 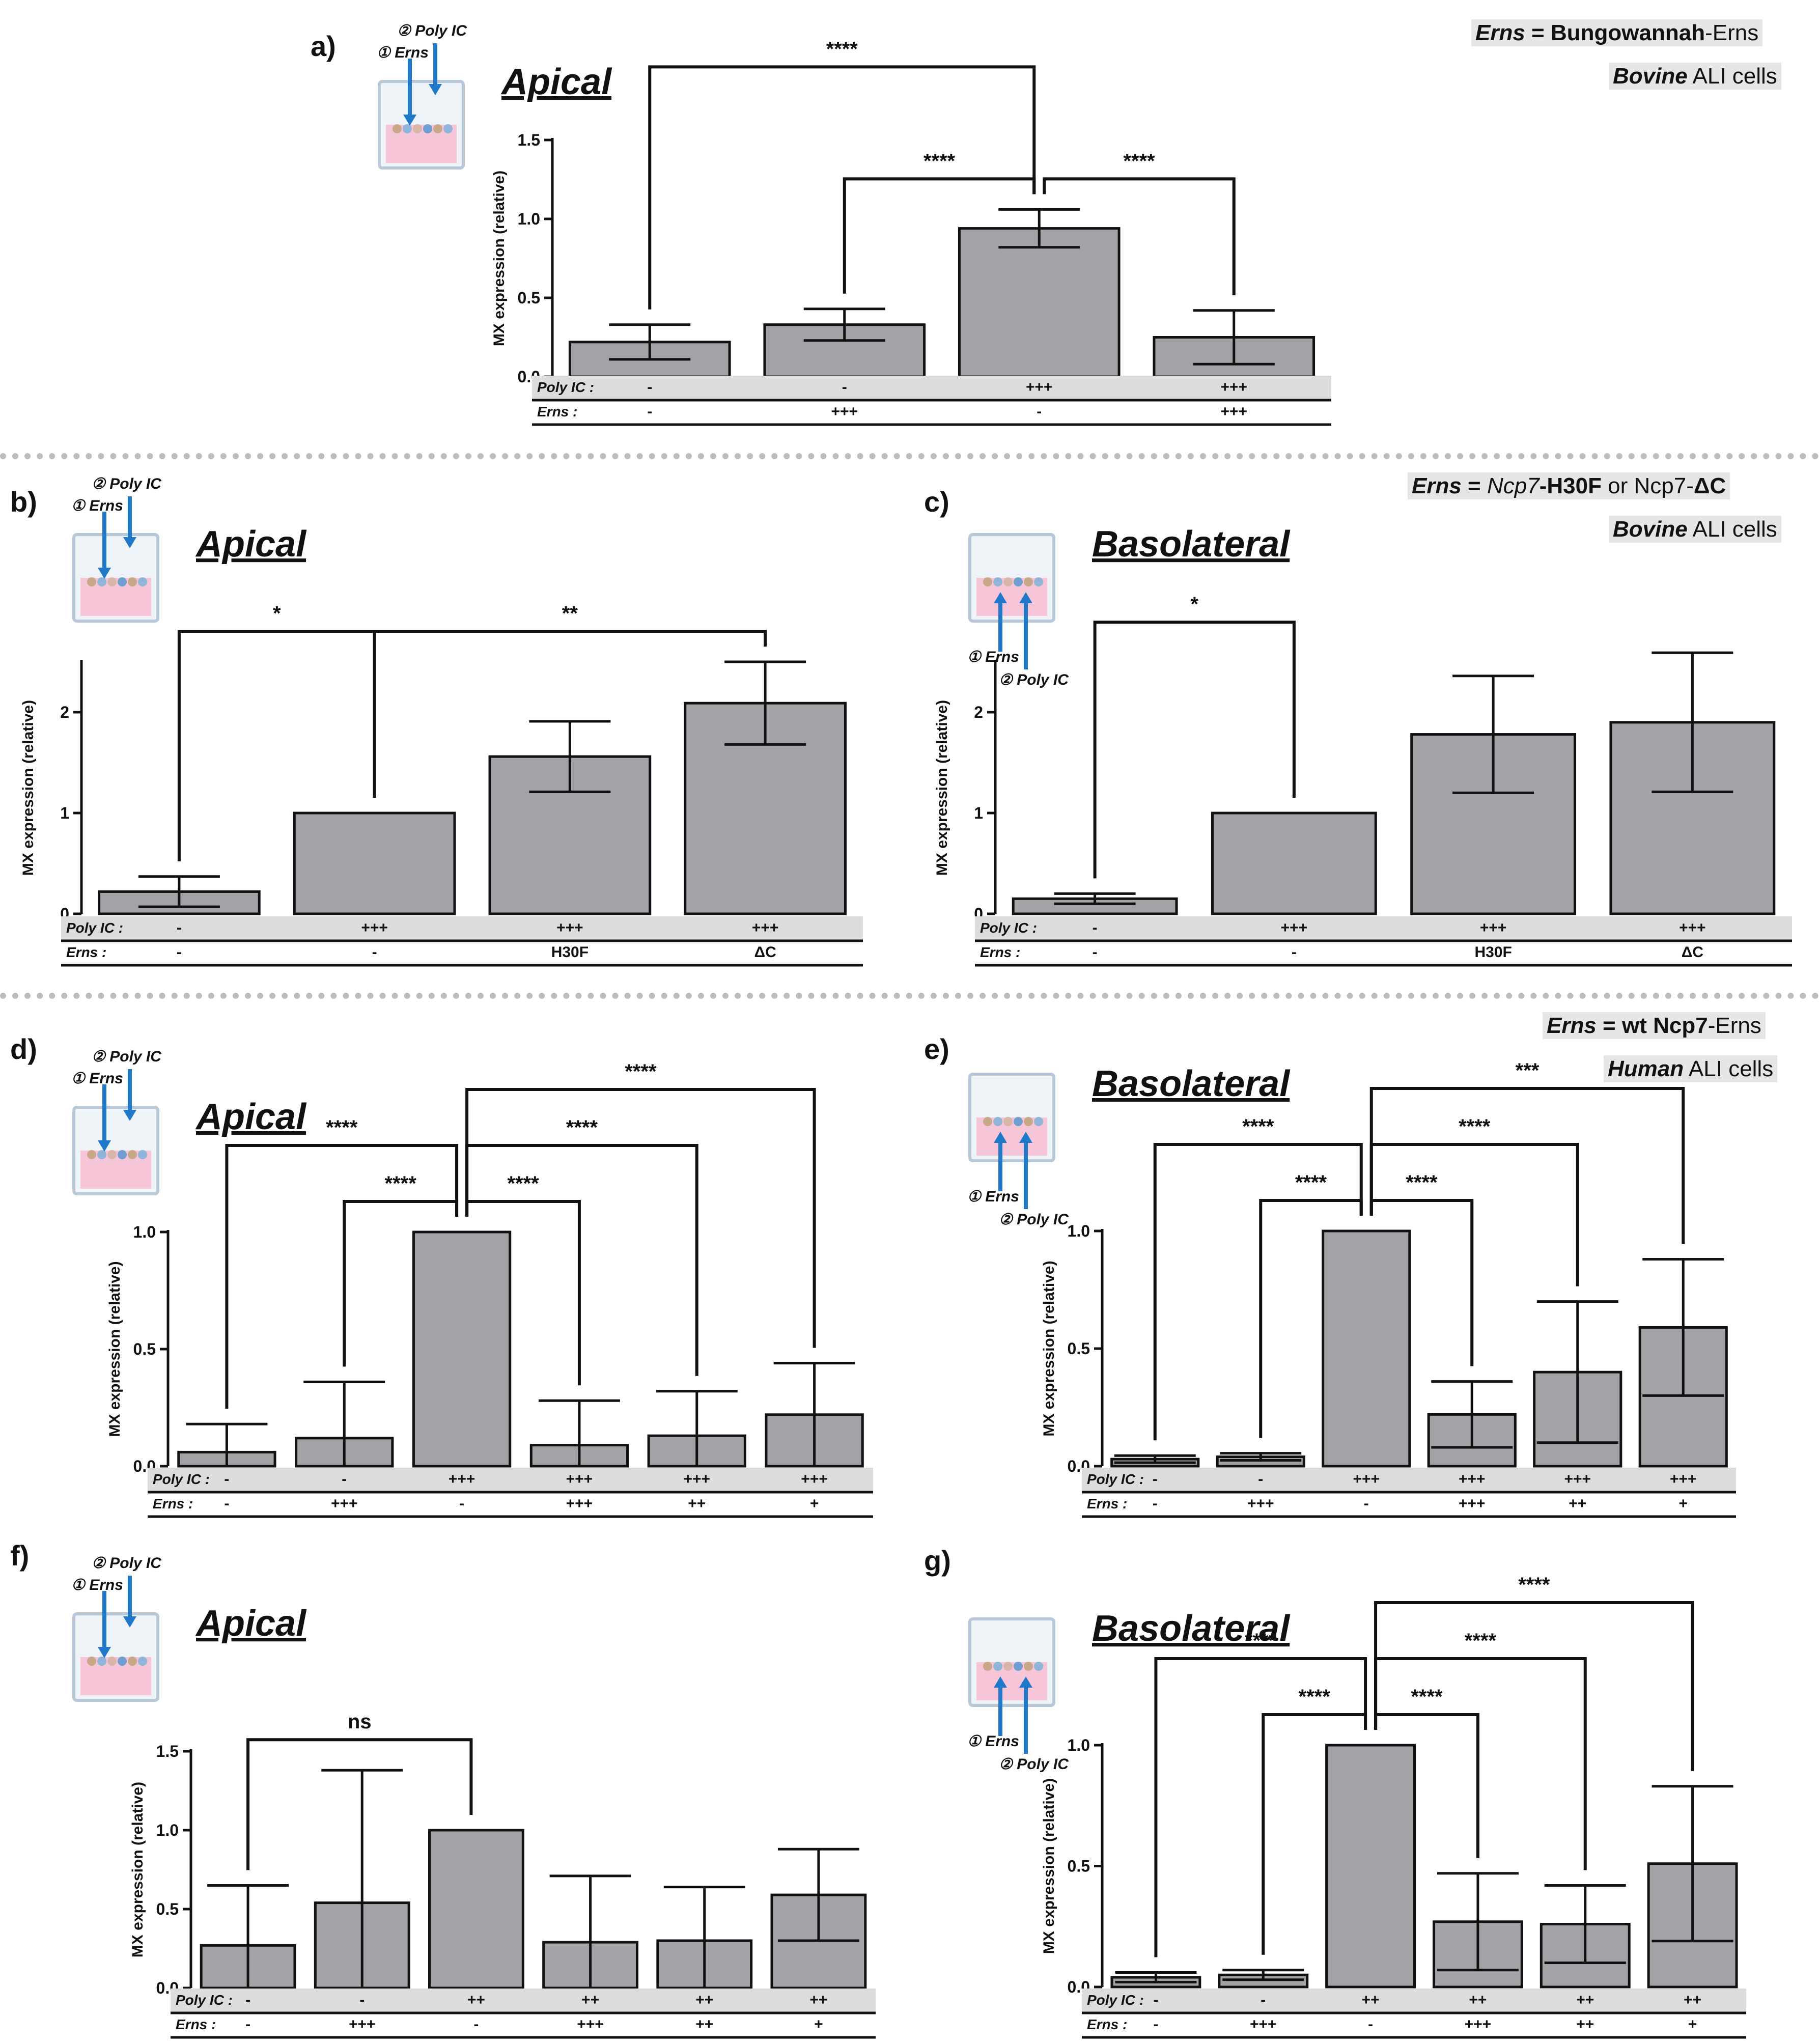 What do you see at coordinates (1654, 1025) in the screenshot?
I see `legend-bottom-strain: Erns = wt Ncp7-Erns` at bounding box center [1654, 1025].